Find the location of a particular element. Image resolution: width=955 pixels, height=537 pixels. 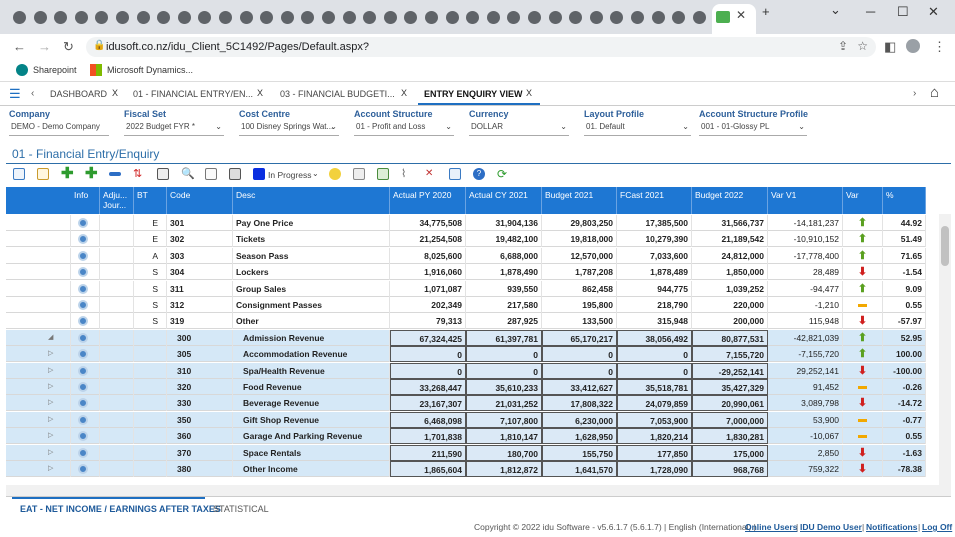

remove-icon is located at coordinates (115, 174).